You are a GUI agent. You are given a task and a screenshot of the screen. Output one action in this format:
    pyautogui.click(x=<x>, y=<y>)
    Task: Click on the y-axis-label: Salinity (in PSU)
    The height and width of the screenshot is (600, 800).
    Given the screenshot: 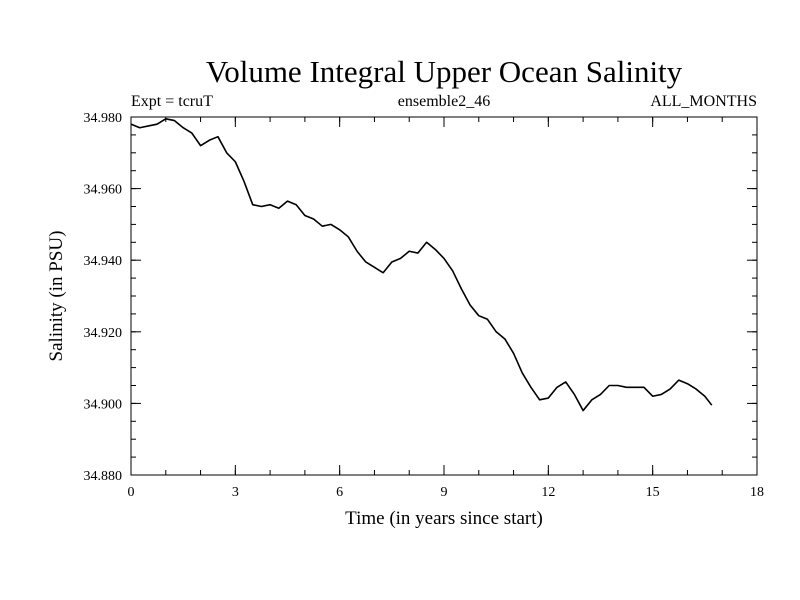 What is the action you would take?
    pyautogui.click(x=56, y=296)
    